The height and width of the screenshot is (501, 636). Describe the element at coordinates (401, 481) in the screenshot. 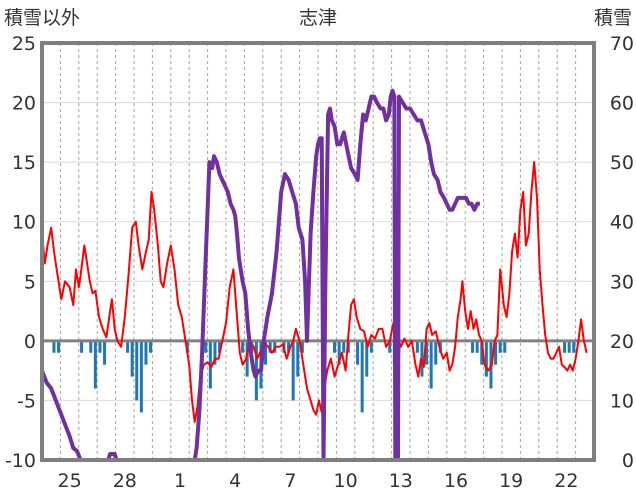

I see `x-tick-label: 13` at that location.